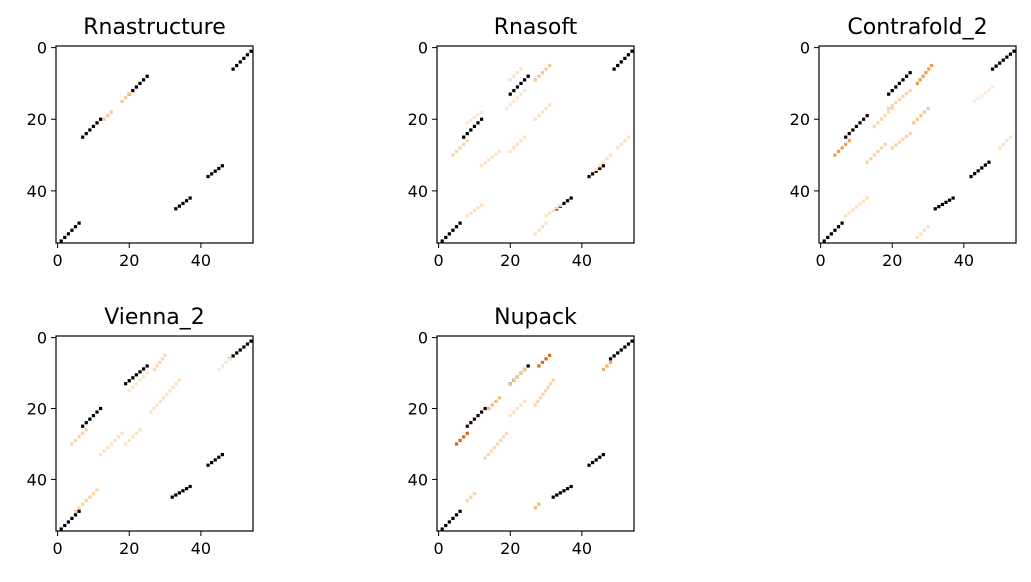 This screenshot has height=582, width=1031. What do you see at coordinates (521, 431) in the screenshot?
I see `heatmap-panel: Nupack 0 20 40 0 20 40` at bounding box center [521, 431].